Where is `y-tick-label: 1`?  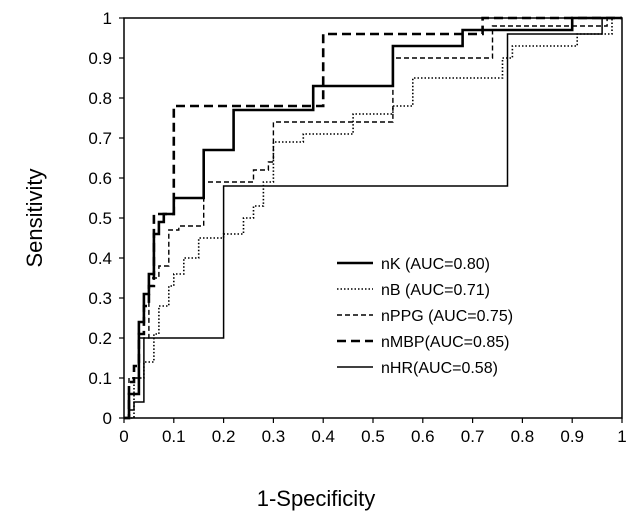
y-tick-label: 1 is located at coordinates (107, 18).